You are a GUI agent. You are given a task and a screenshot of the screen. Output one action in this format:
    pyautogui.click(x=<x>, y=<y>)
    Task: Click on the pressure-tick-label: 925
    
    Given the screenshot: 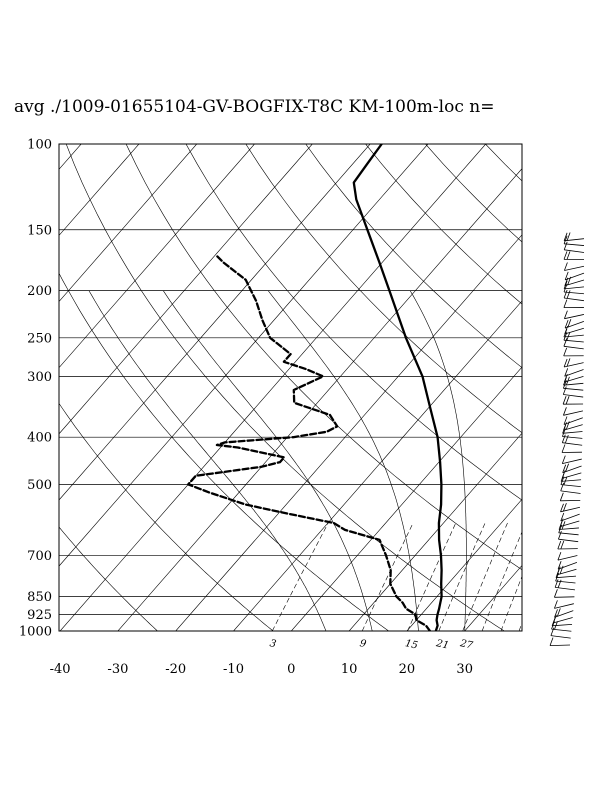 What is the action you would take?
    pyautogui.click(x=39, y=615)
    